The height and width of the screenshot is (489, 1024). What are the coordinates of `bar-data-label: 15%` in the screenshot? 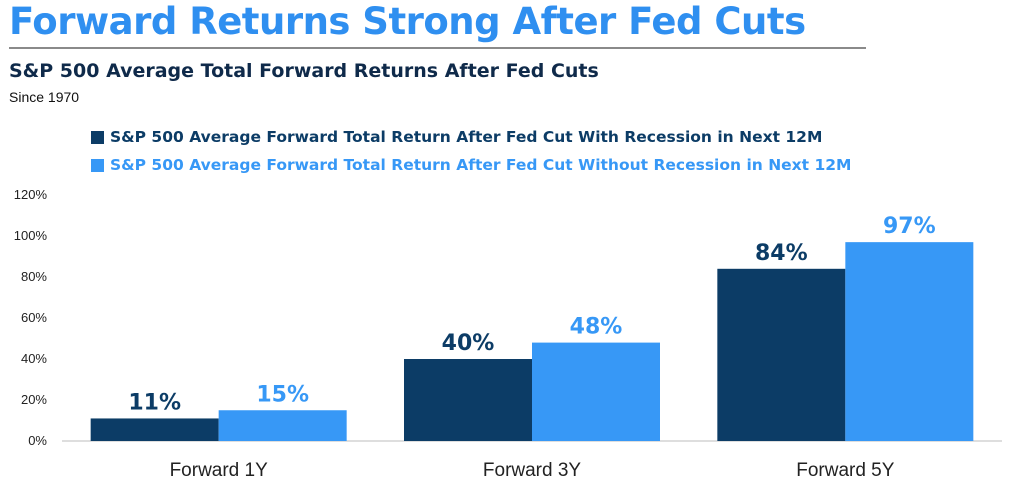 It's located at (282, 394).